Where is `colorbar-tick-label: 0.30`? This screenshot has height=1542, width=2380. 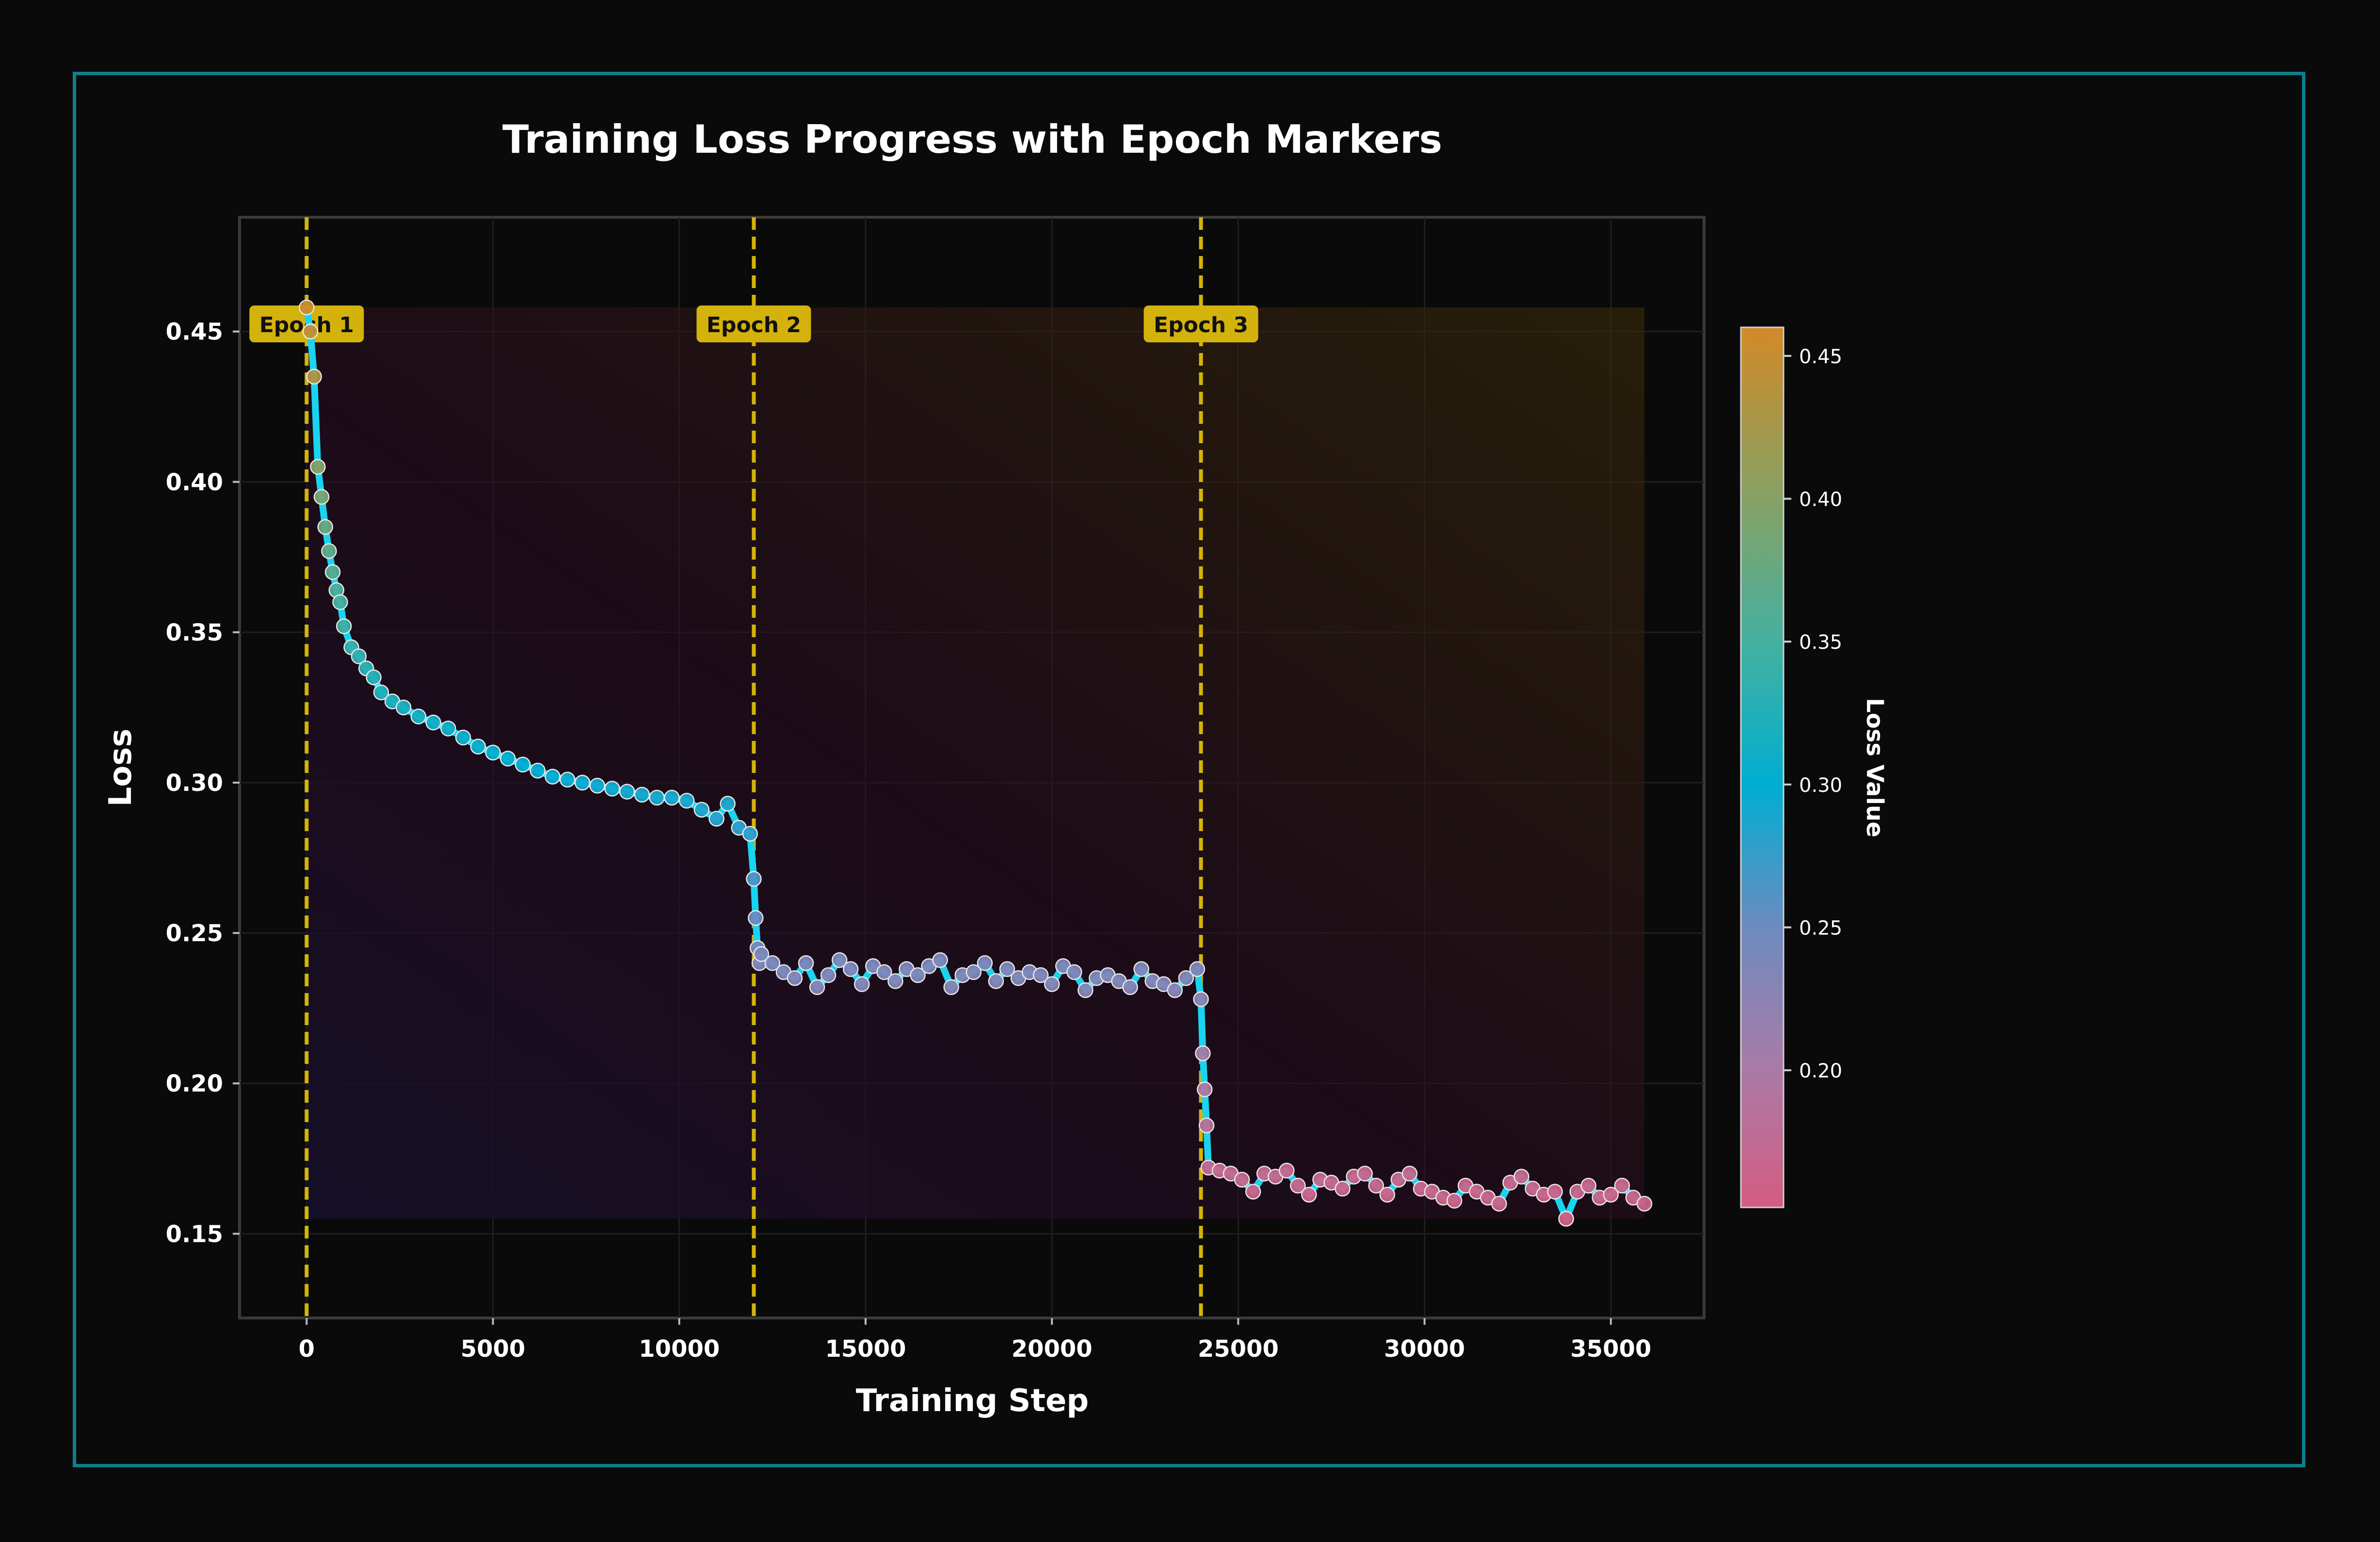 colorbar-tick-label: 0.30 is located at coordinates (1820, 785).